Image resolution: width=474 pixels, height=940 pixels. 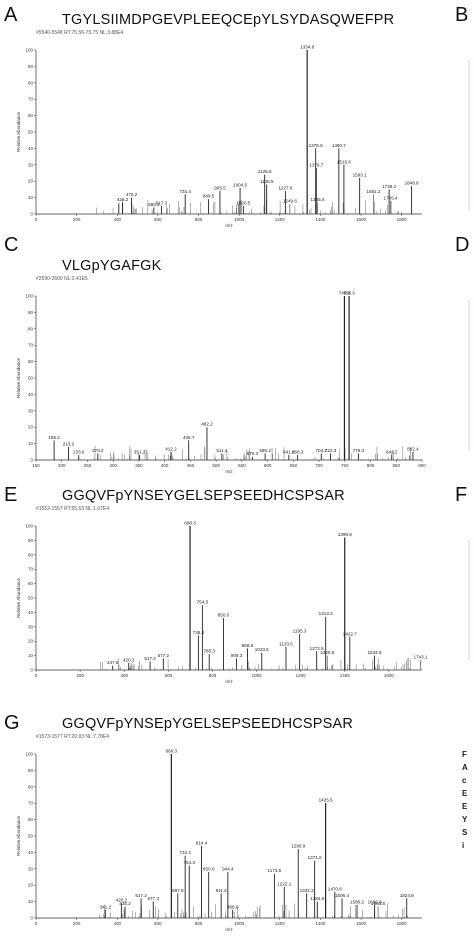 I want to click on peak-label: 666.3, so click(x=172, y=751).